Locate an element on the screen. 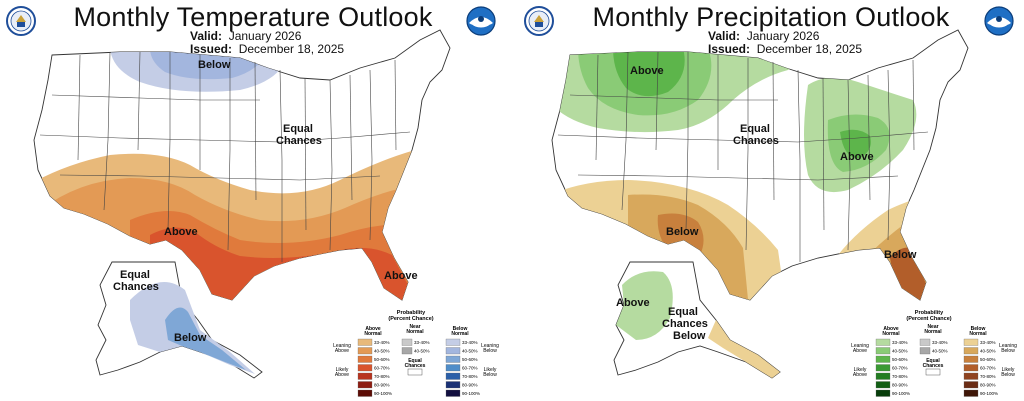  temp-below-range-label-0: 33-40% is located at coordinates (470, 342).